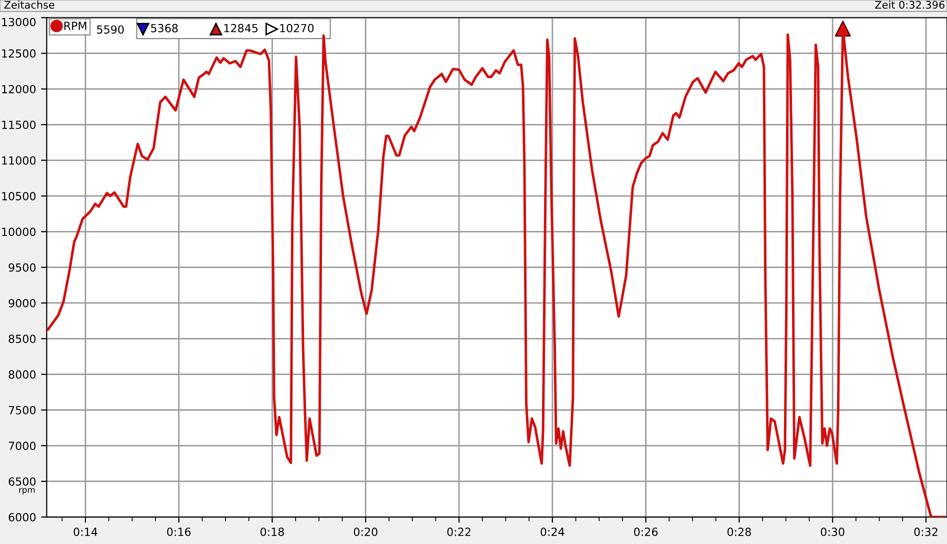 The height and width of the screenshot is (544, 947). What do you see at coordinates (297, 28) in the screenshot?
I see `annotation: 10270` at bounding box center [297, 28].